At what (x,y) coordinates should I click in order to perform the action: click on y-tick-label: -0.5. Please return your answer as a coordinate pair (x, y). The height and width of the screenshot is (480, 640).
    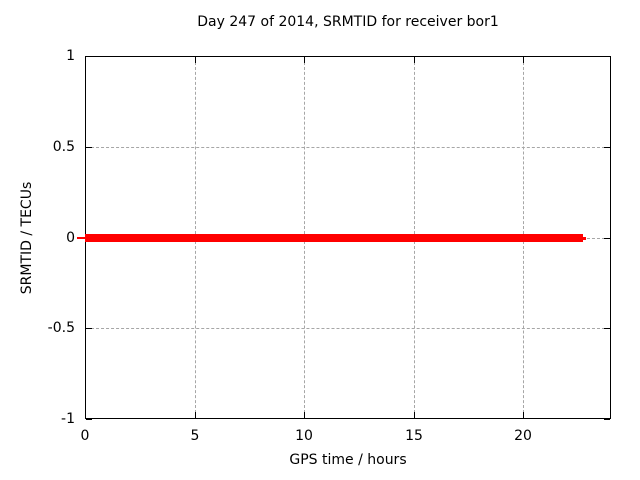
    Looking at the image, I should click on (61, 328).